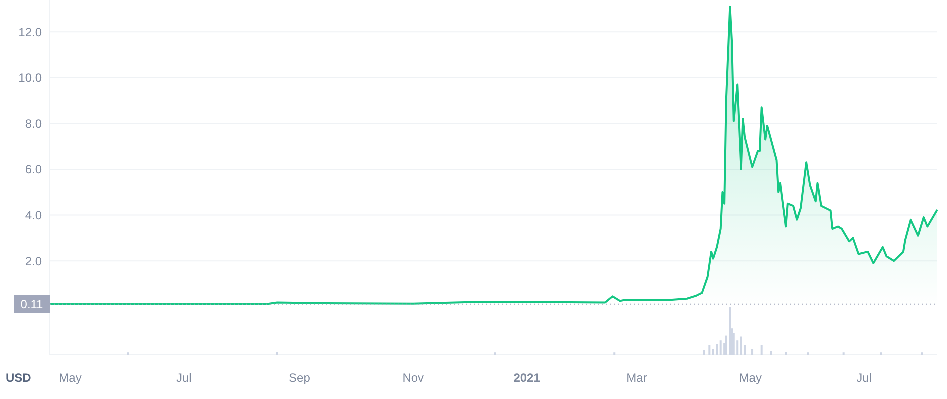  I want to click on y-tick-label: 8.0, so click(33, 123).